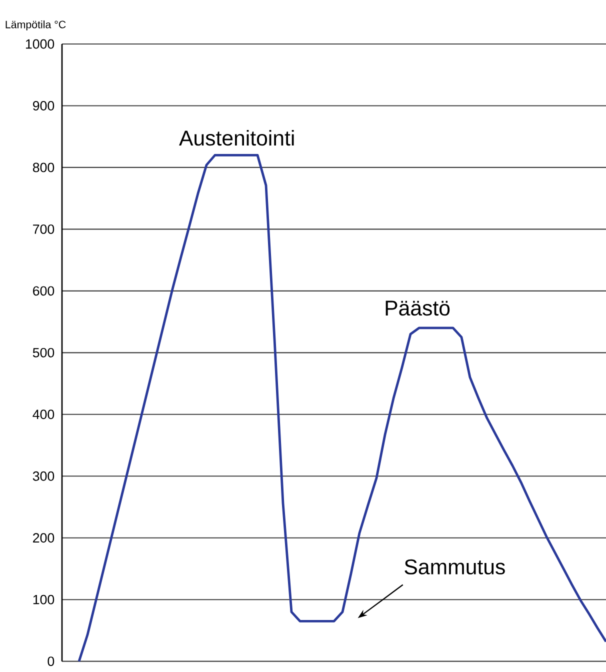 This screenshot has height=672, width=606. What do you see at coordinates (418, 308) in the screenshot?
I see `annotation: Päästö` at bounding box center [418, 308].